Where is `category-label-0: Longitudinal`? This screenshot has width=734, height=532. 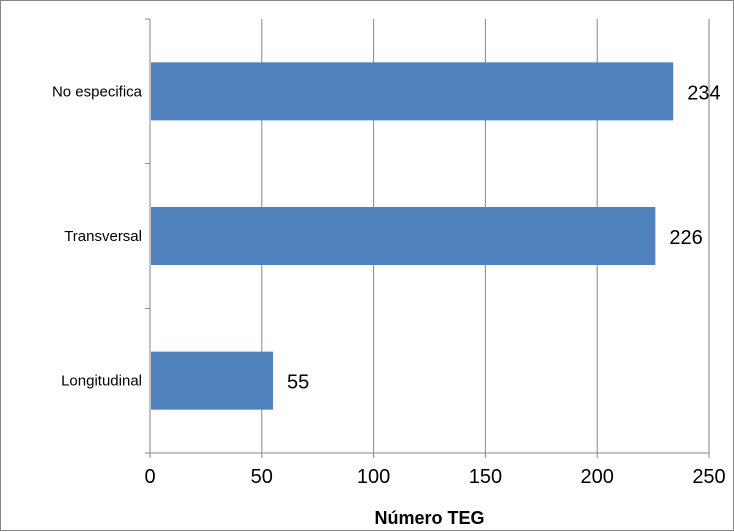
category-label-0: Longitudinal is located at coordinates (101, 381).